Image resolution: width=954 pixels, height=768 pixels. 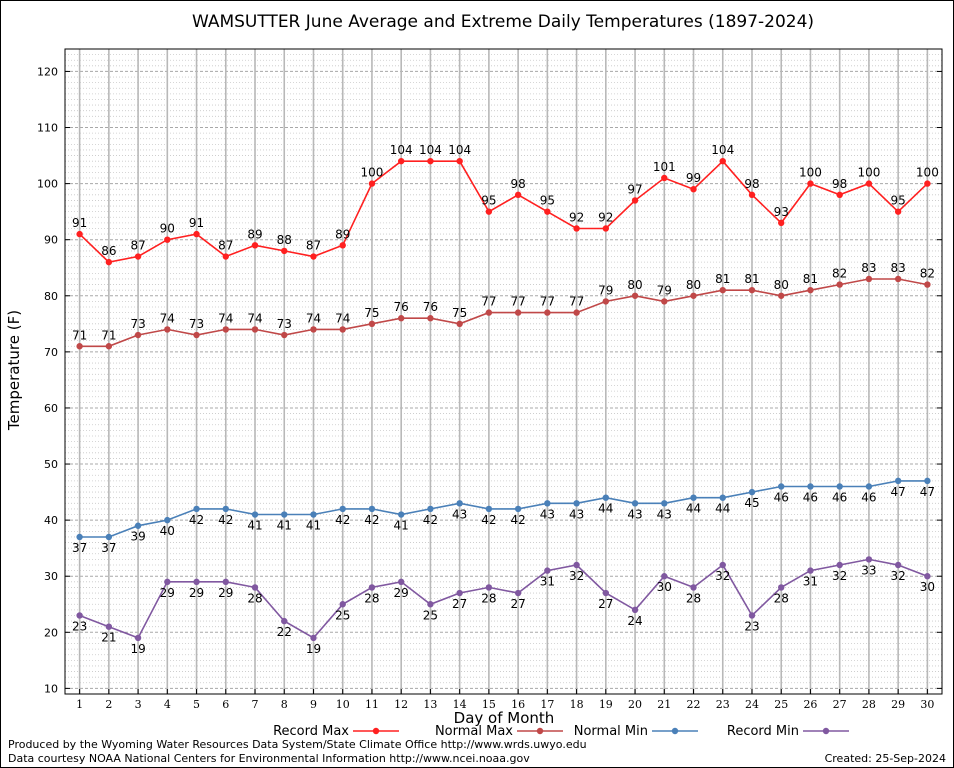 I want to click on data-label: 86, so click(x=108, y=251).